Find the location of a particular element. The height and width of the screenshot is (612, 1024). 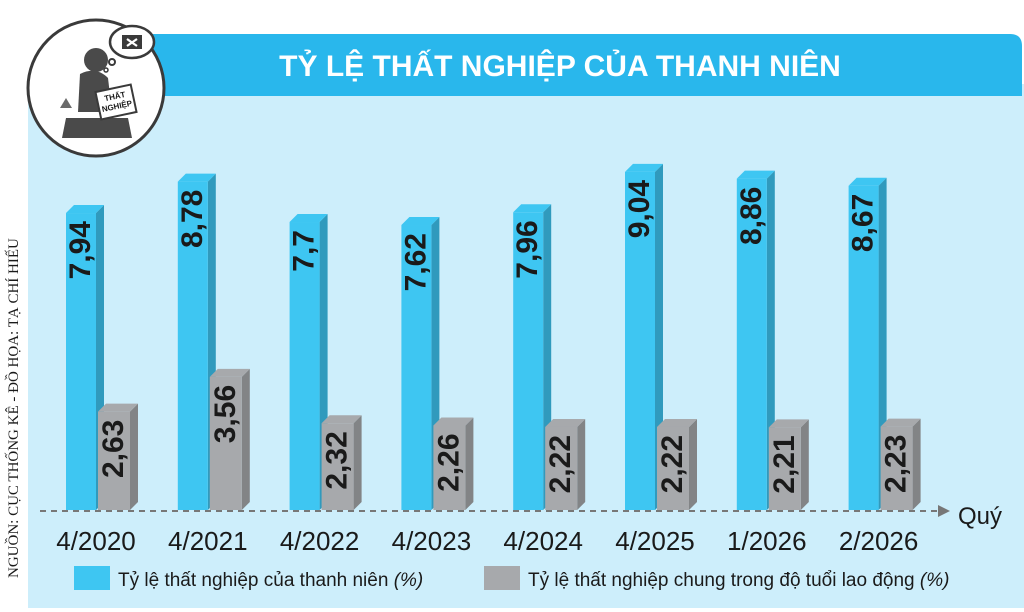

bar-general-4-label: 2,22 is located at coordinates (560, 464).